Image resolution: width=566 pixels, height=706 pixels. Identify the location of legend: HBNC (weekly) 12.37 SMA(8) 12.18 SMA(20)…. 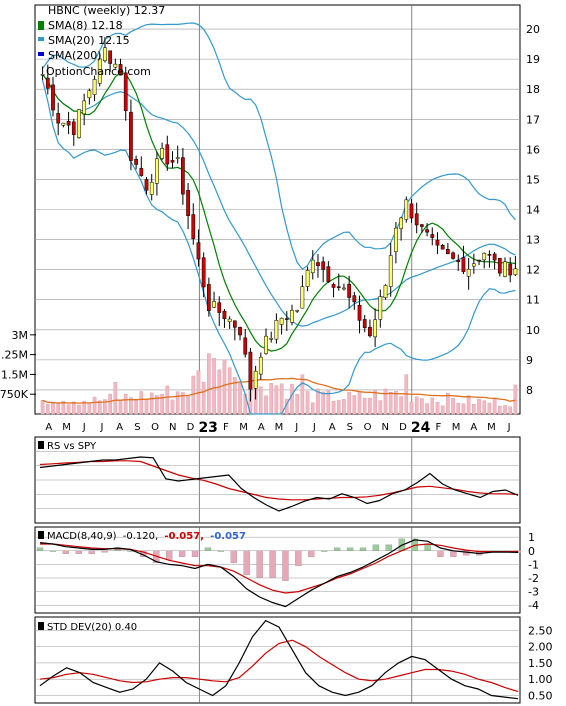
(101, 41).